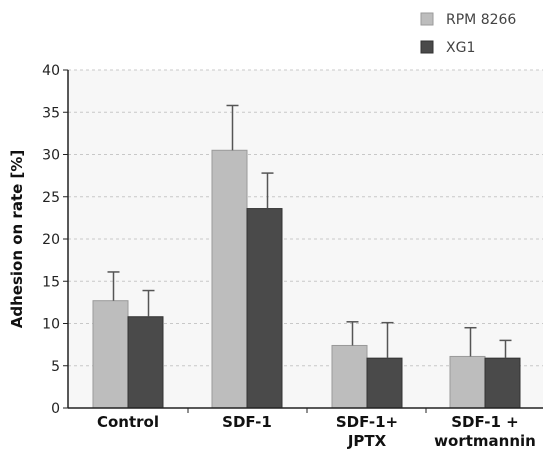 Image resolution: width=544 pixels, height=454 pixels. I want to click on legend-label: XG1, so click(460, 48).